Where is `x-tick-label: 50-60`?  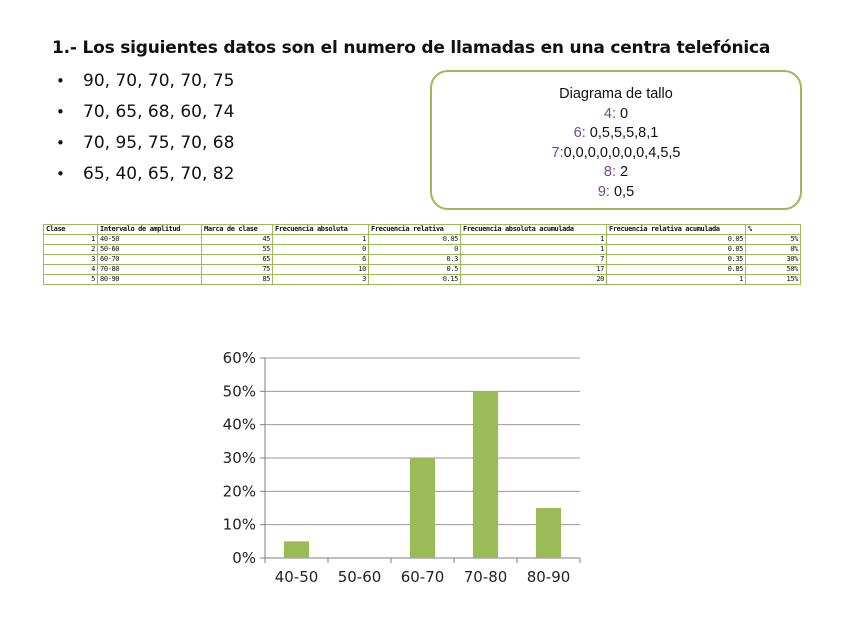 x-tick-label: 50-60 is located at coordinates (360, 577).